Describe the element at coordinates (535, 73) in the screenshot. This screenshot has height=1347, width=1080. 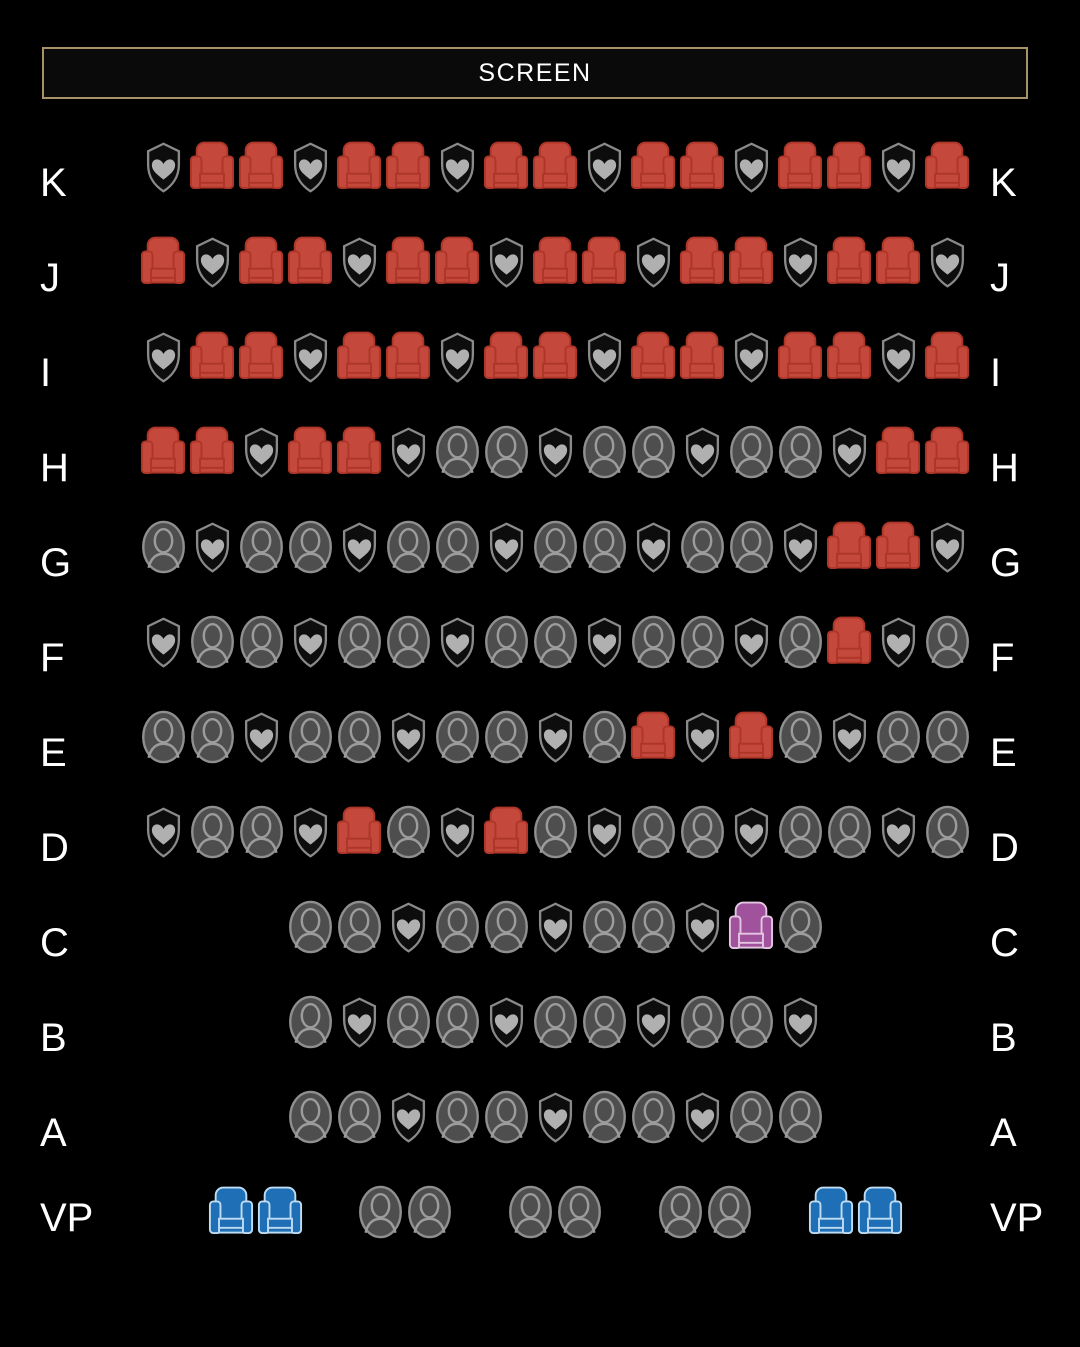
I see `screen-banner: SCREEN` at that location.